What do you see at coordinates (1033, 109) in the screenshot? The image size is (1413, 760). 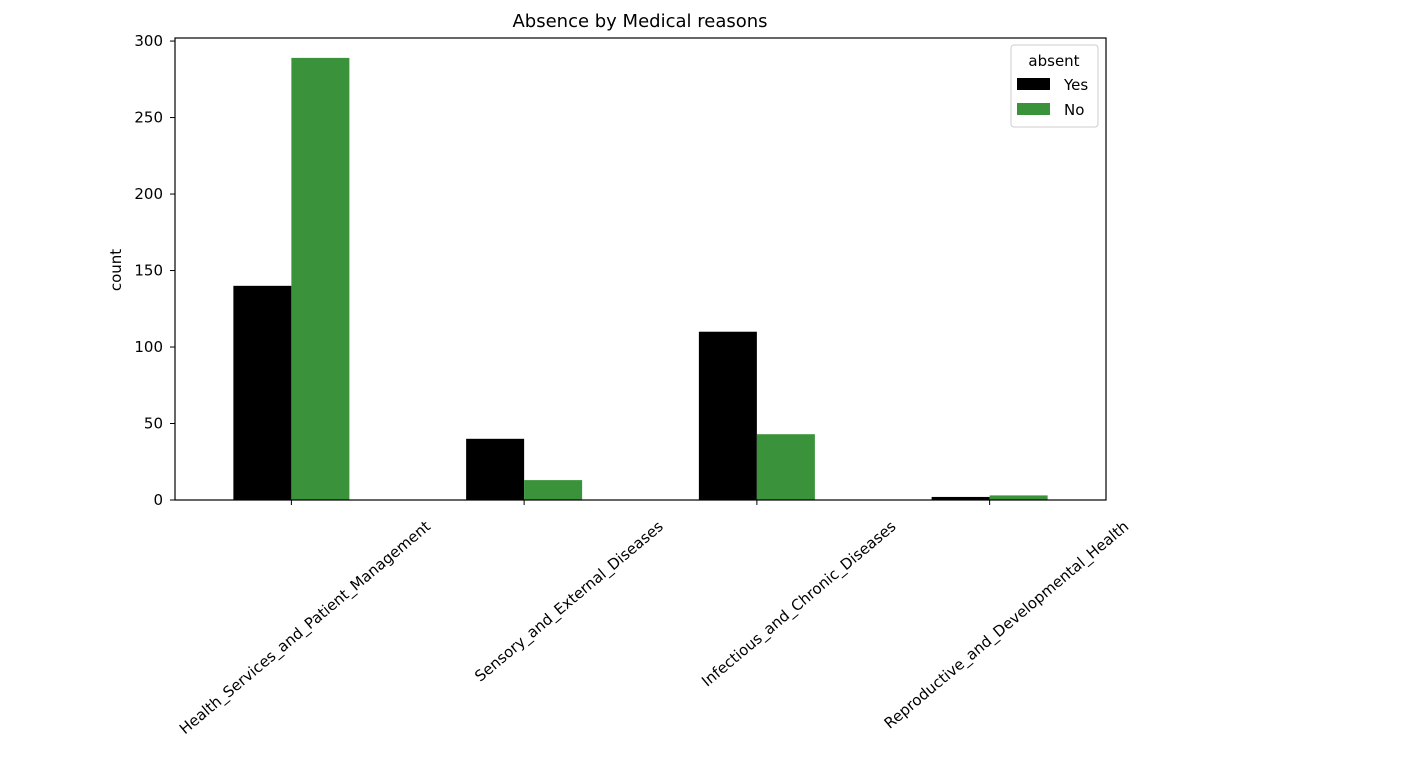 I see `legend-swatch-no` at bounding box center [1033, 109].